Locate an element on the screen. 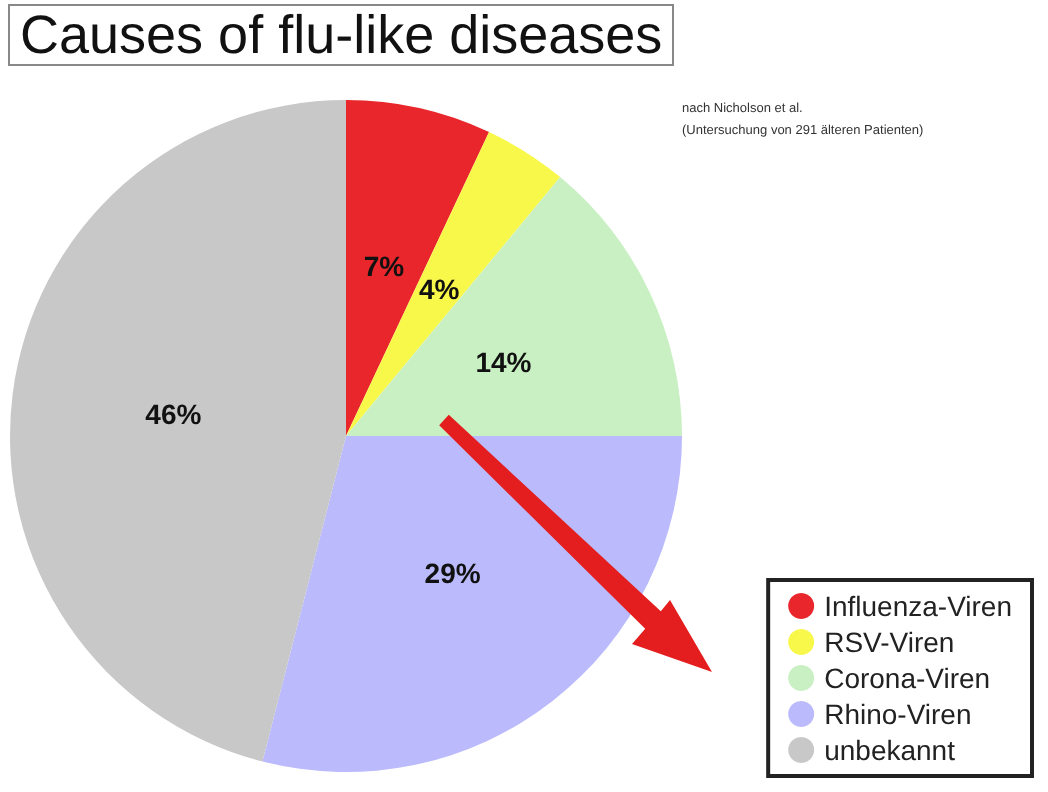  data-label: 29% is located at coordinates (453, 573).